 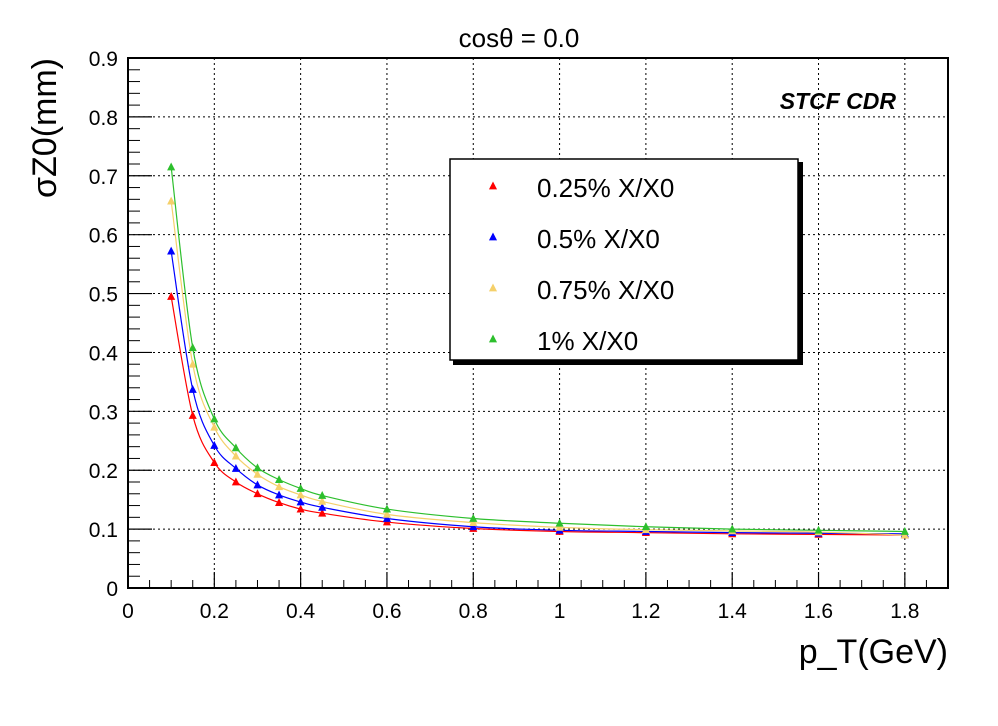 What do you see at coordinates (128, 611) in the screenshot?
I see `x-tick-label: 0` at bounding box center [128, 611].